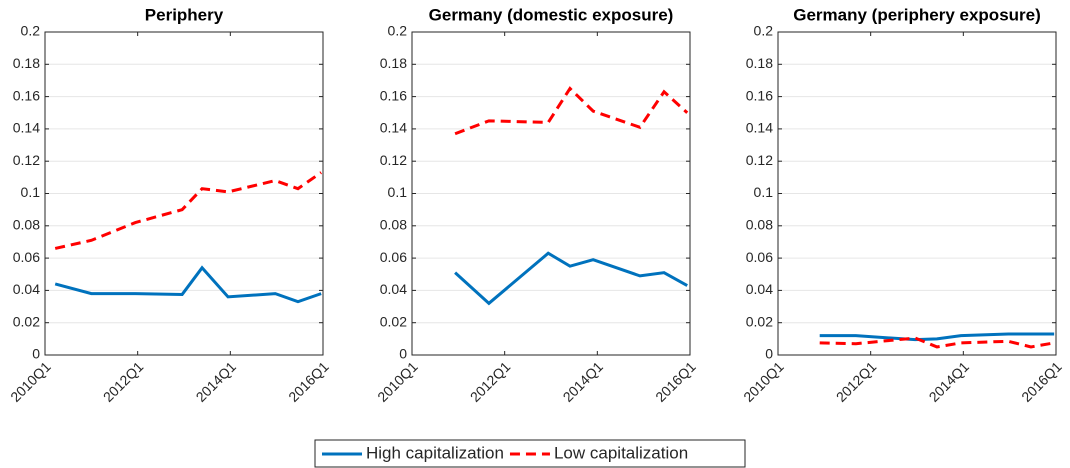  Describe the element at coordinates (621, 452) in the screenshot. I see `legend-label: Low capitalization` at that location.